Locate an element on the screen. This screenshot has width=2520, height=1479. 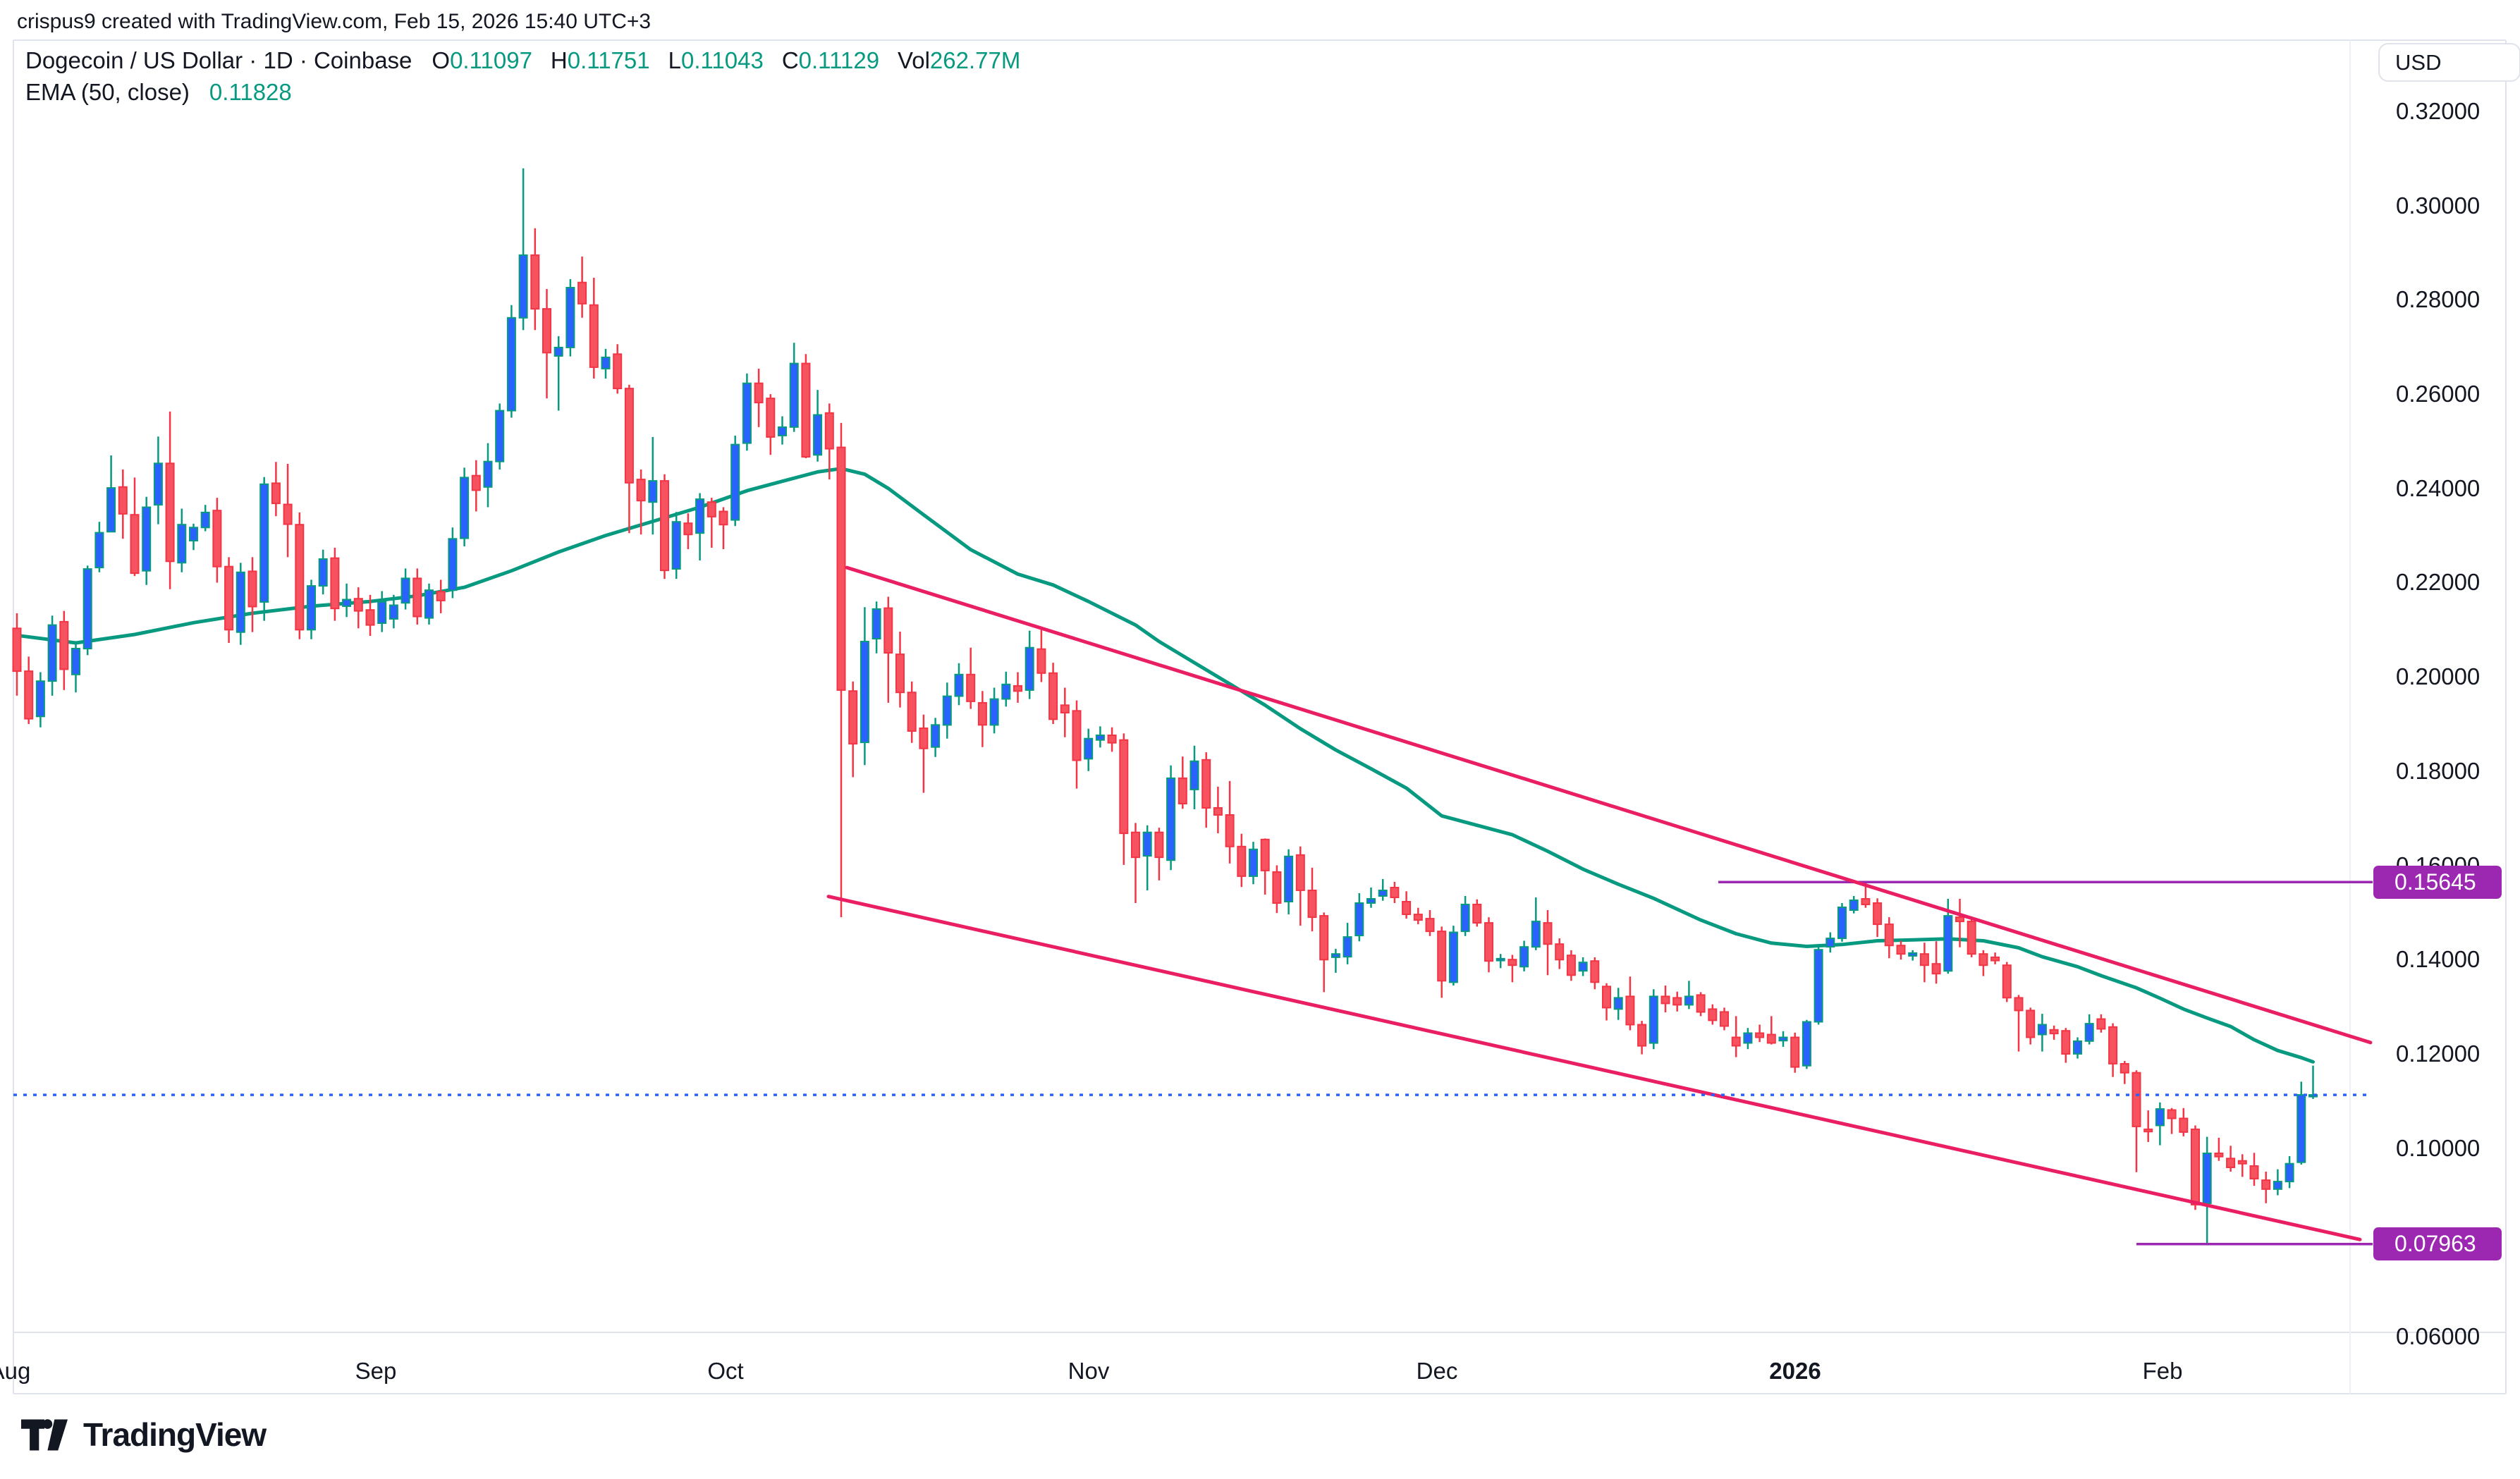
legend-ema-row: EMA (50, close) 0.11828 is located at coordinates (532, 92).